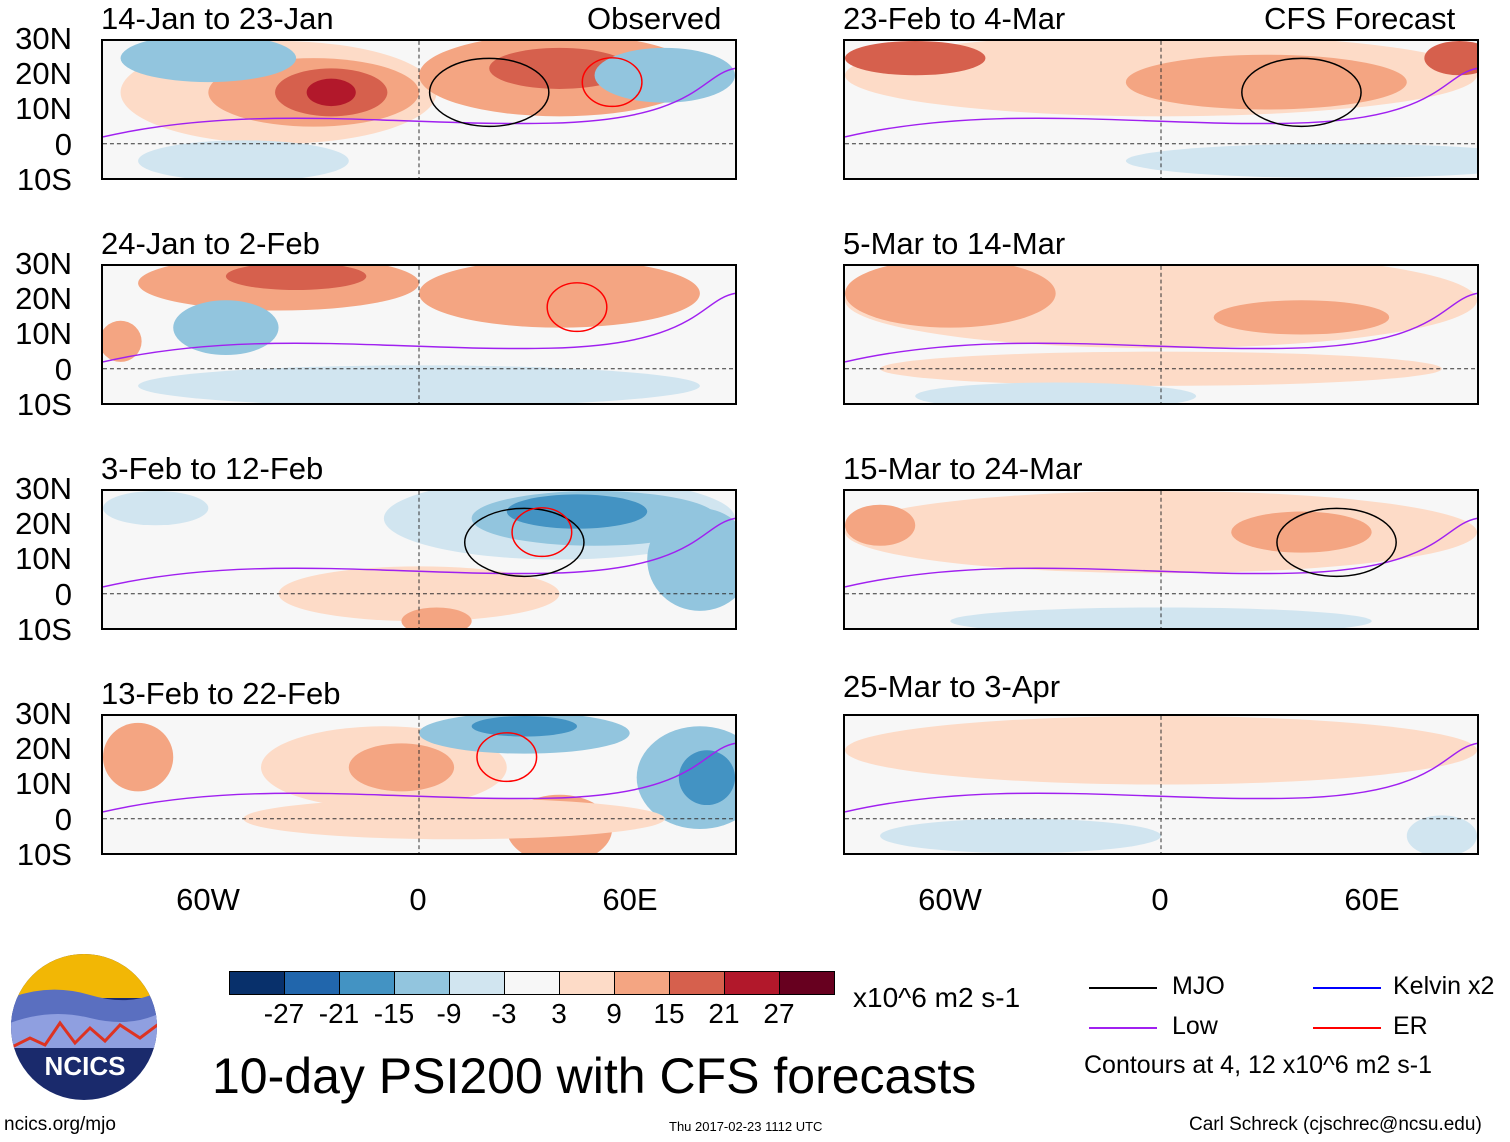 The image size is (1510, 1142). What do you see at coordinates (1335, 1124) in the screenshot?
I see `footer-author: Carl Schreck (cjschrec@ncsu.edu)` at bounding box center [1335, 1124].